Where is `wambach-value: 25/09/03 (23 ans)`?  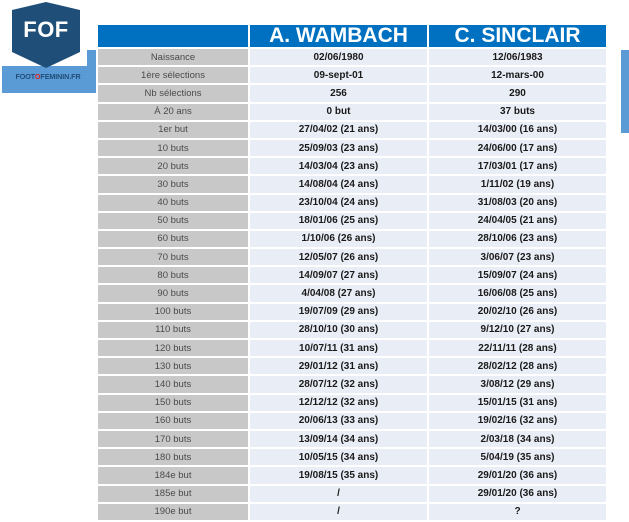 wambach-value: 25/09/03 (23 ans) is located at coordinates (338, 148).